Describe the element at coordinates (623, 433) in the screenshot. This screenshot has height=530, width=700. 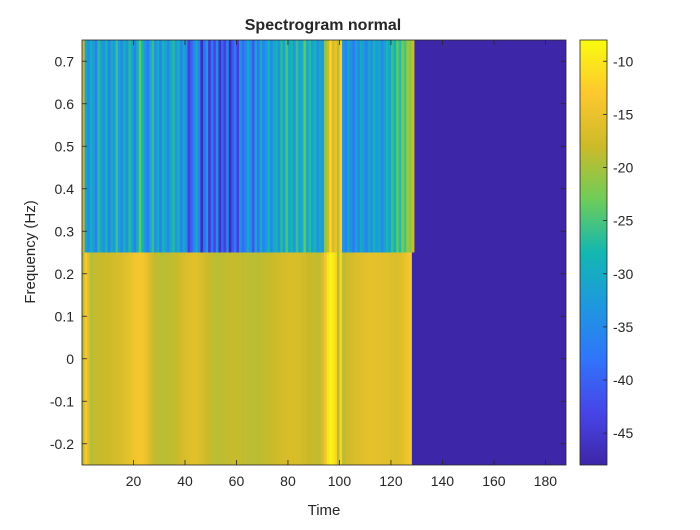
I see `colorbar-tick-label: -45` at that location.